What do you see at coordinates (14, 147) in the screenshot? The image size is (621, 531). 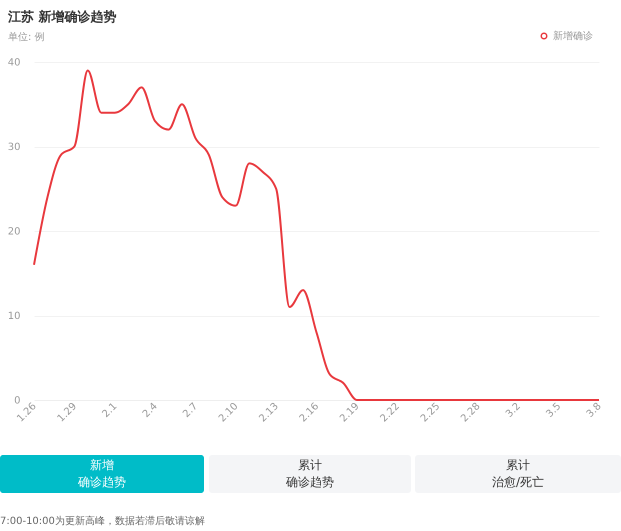 I see `y-tick-label: 30` at bounding box center [14, 147].